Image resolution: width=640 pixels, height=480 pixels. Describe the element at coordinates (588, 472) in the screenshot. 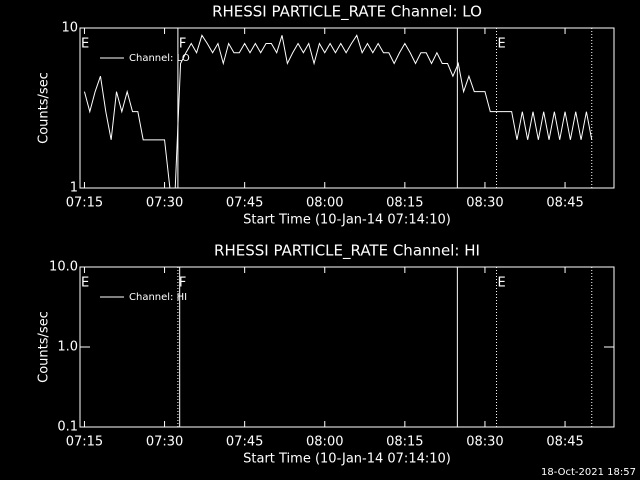

I see `footer: 18-Oct-2021 18:57` at that location.